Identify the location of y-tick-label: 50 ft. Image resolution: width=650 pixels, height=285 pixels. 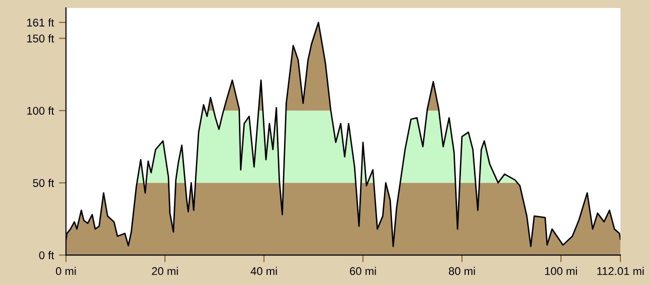
(43, 182).